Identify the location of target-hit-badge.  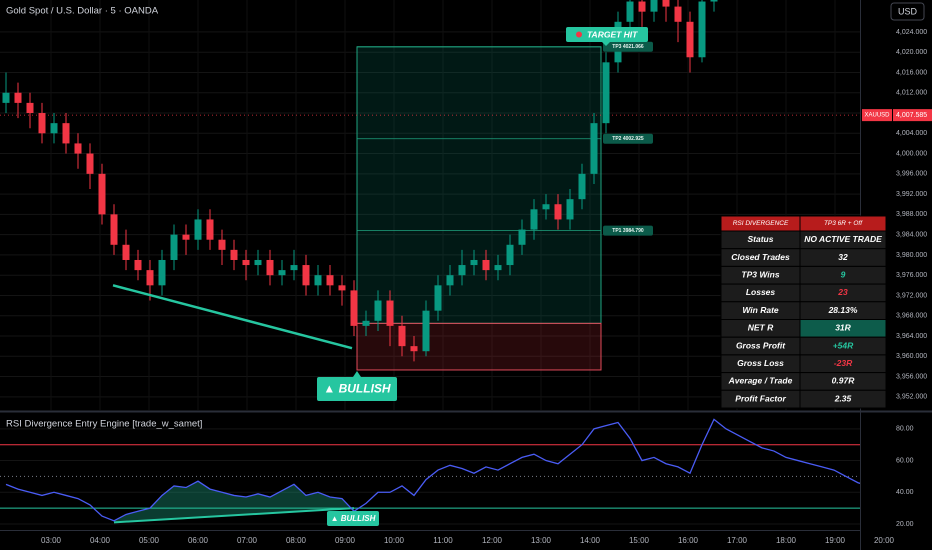
(607, 34).